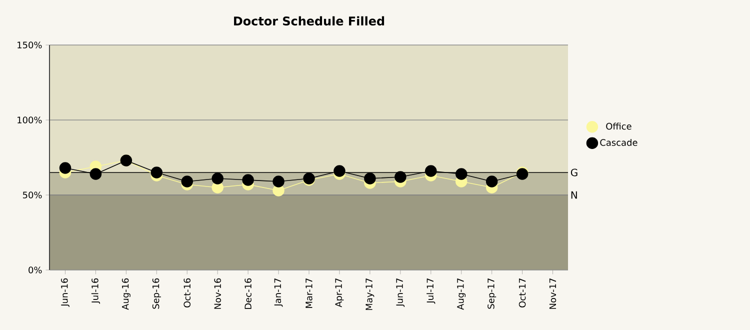  Describe the element at coordinates (248, 293) in the screenshot. I see `x-tick-label: Dec-16` at that location.